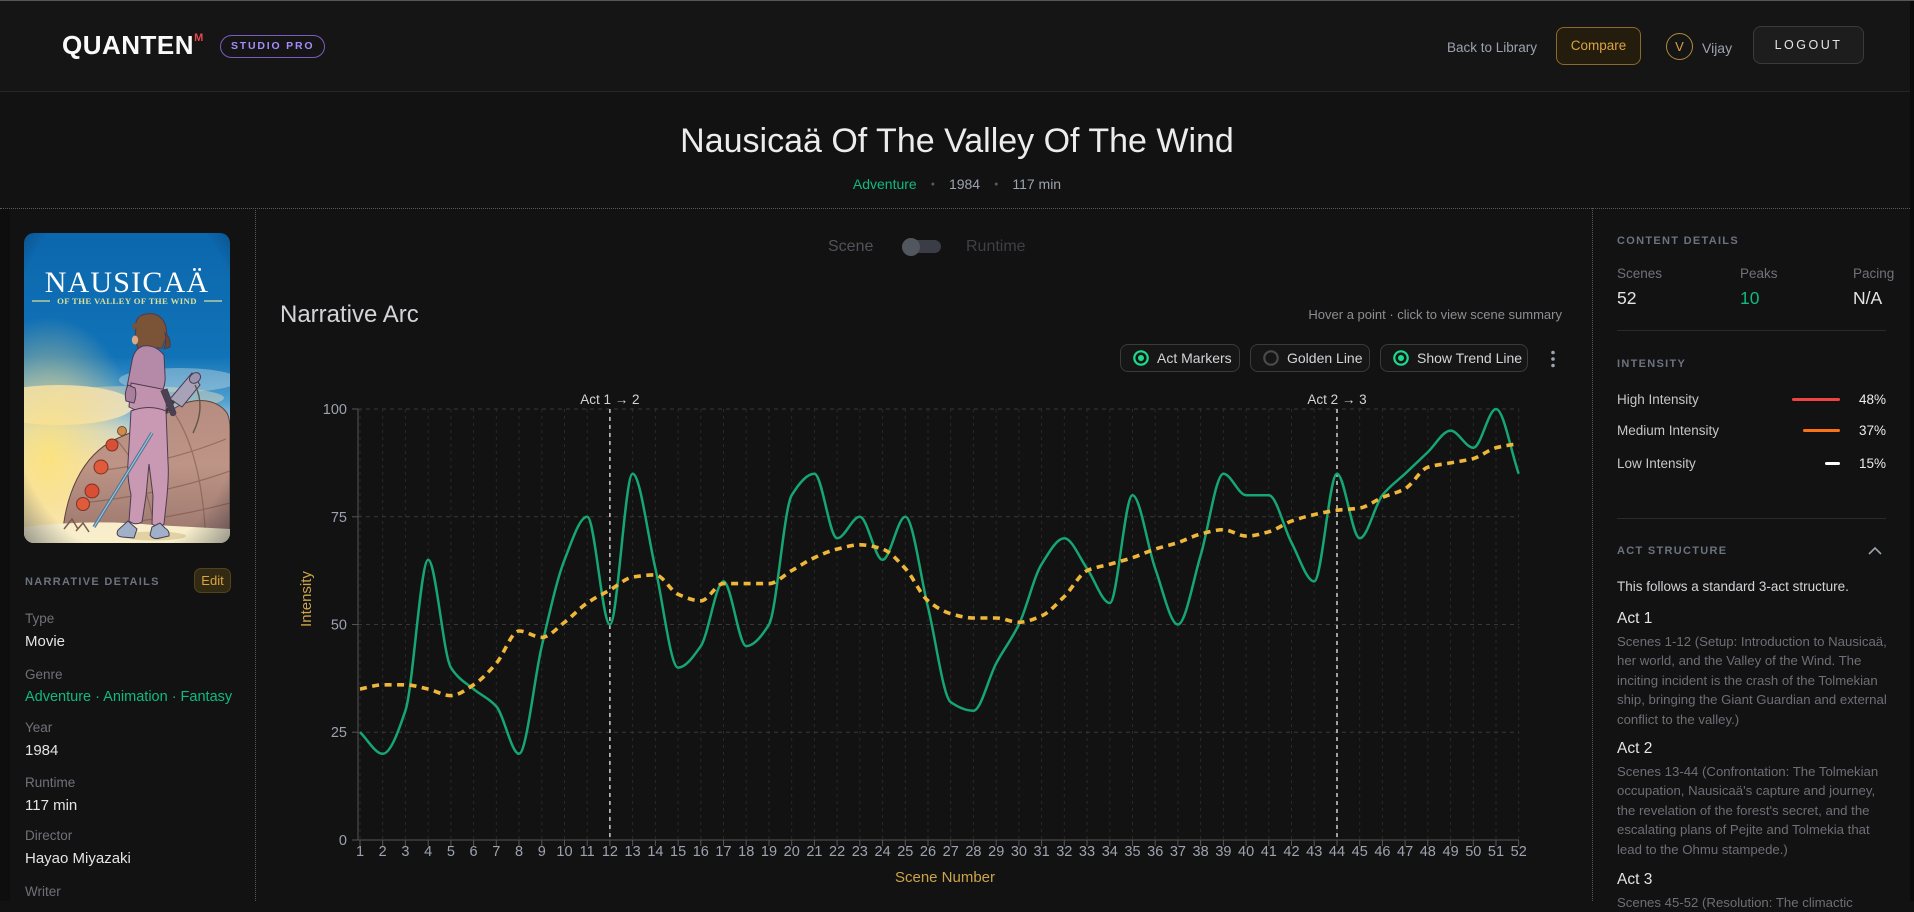  What do you see at coordinates (1496, 852) in the screenshot?
I see `svg-text: 51` at bounding box center [1496, 852].